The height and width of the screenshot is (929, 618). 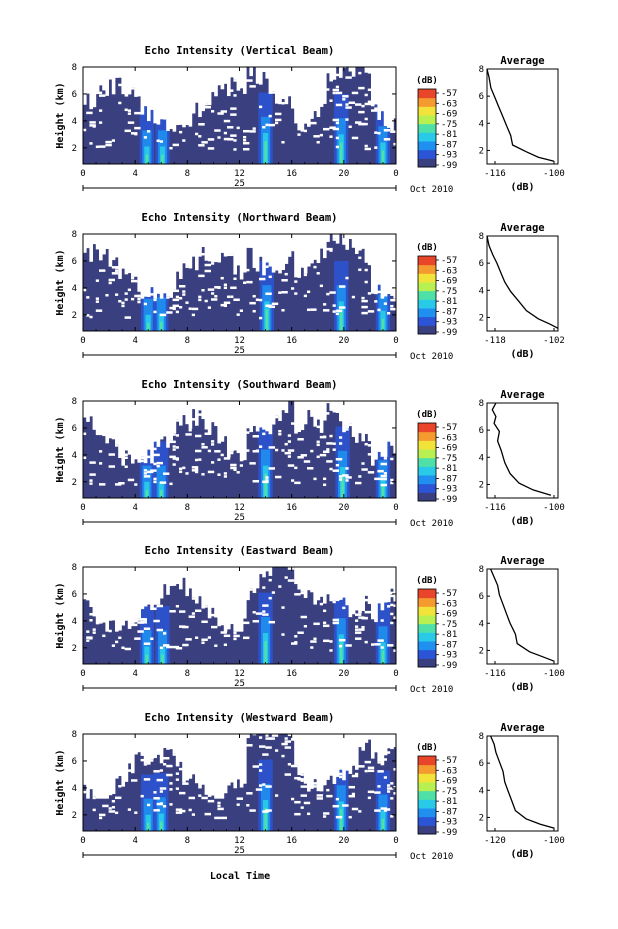 What do you see at coordinates (239, 174) in the screenshot?
I see `x-tick-label: 12` at bounding box center [239, 174].